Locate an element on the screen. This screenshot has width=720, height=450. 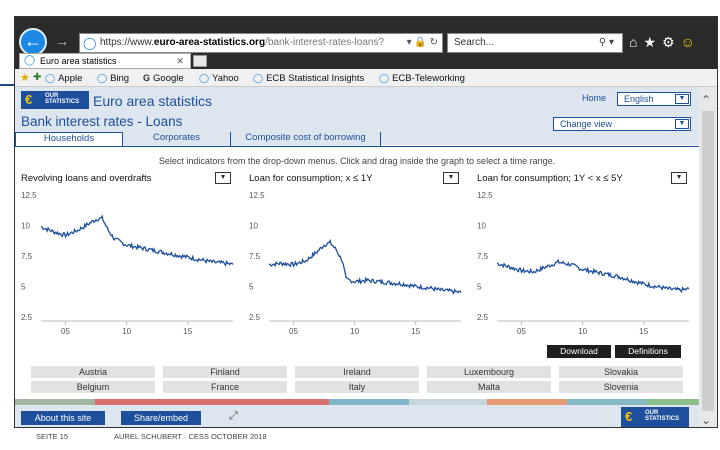
chart-2-indicator-dropdown: ▼ is located at coordinates (451, 178).